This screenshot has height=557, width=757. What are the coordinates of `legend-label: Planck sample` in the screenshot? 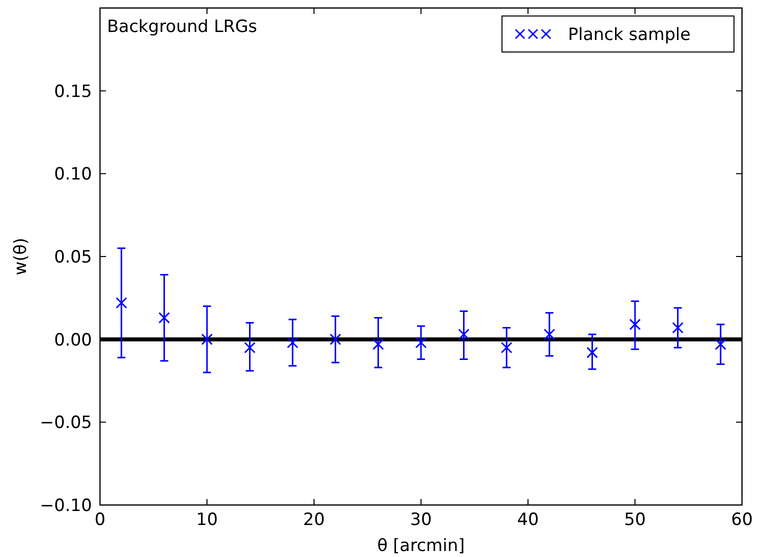 It's located at (629, 34).